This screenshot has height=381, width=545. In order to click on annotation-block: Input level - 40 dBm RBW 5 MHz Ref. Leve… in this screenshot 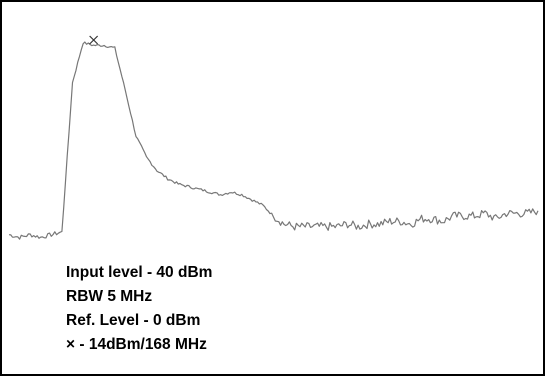, I will do `click(139, 308)`.